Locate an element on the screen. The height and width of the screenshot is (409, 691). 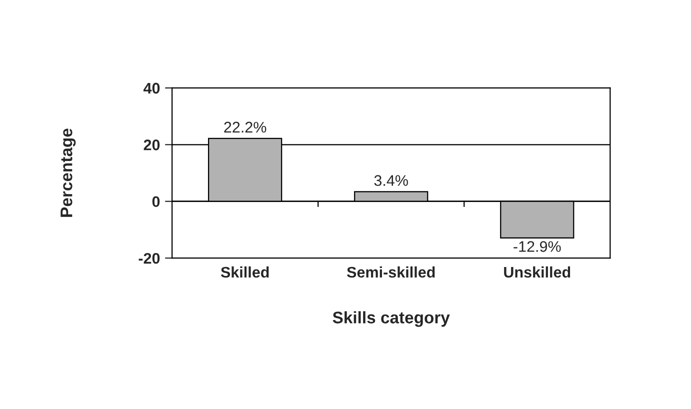
data-label: 3.4% is located at coordinates (391, 180).